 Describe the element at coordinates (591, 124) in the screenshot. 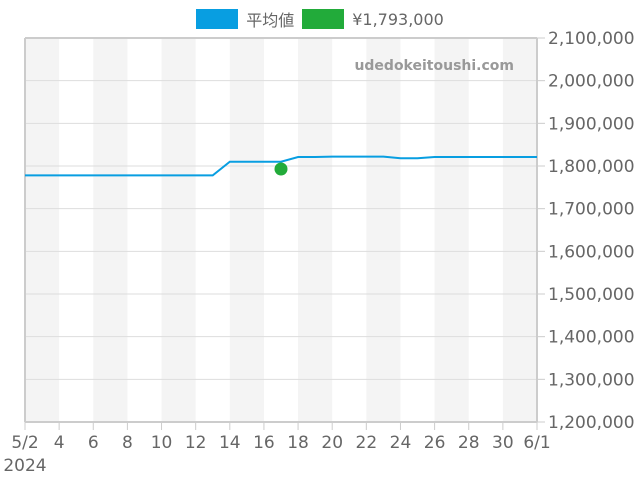

I see `y-tick-label: 1,900,000` at that location.